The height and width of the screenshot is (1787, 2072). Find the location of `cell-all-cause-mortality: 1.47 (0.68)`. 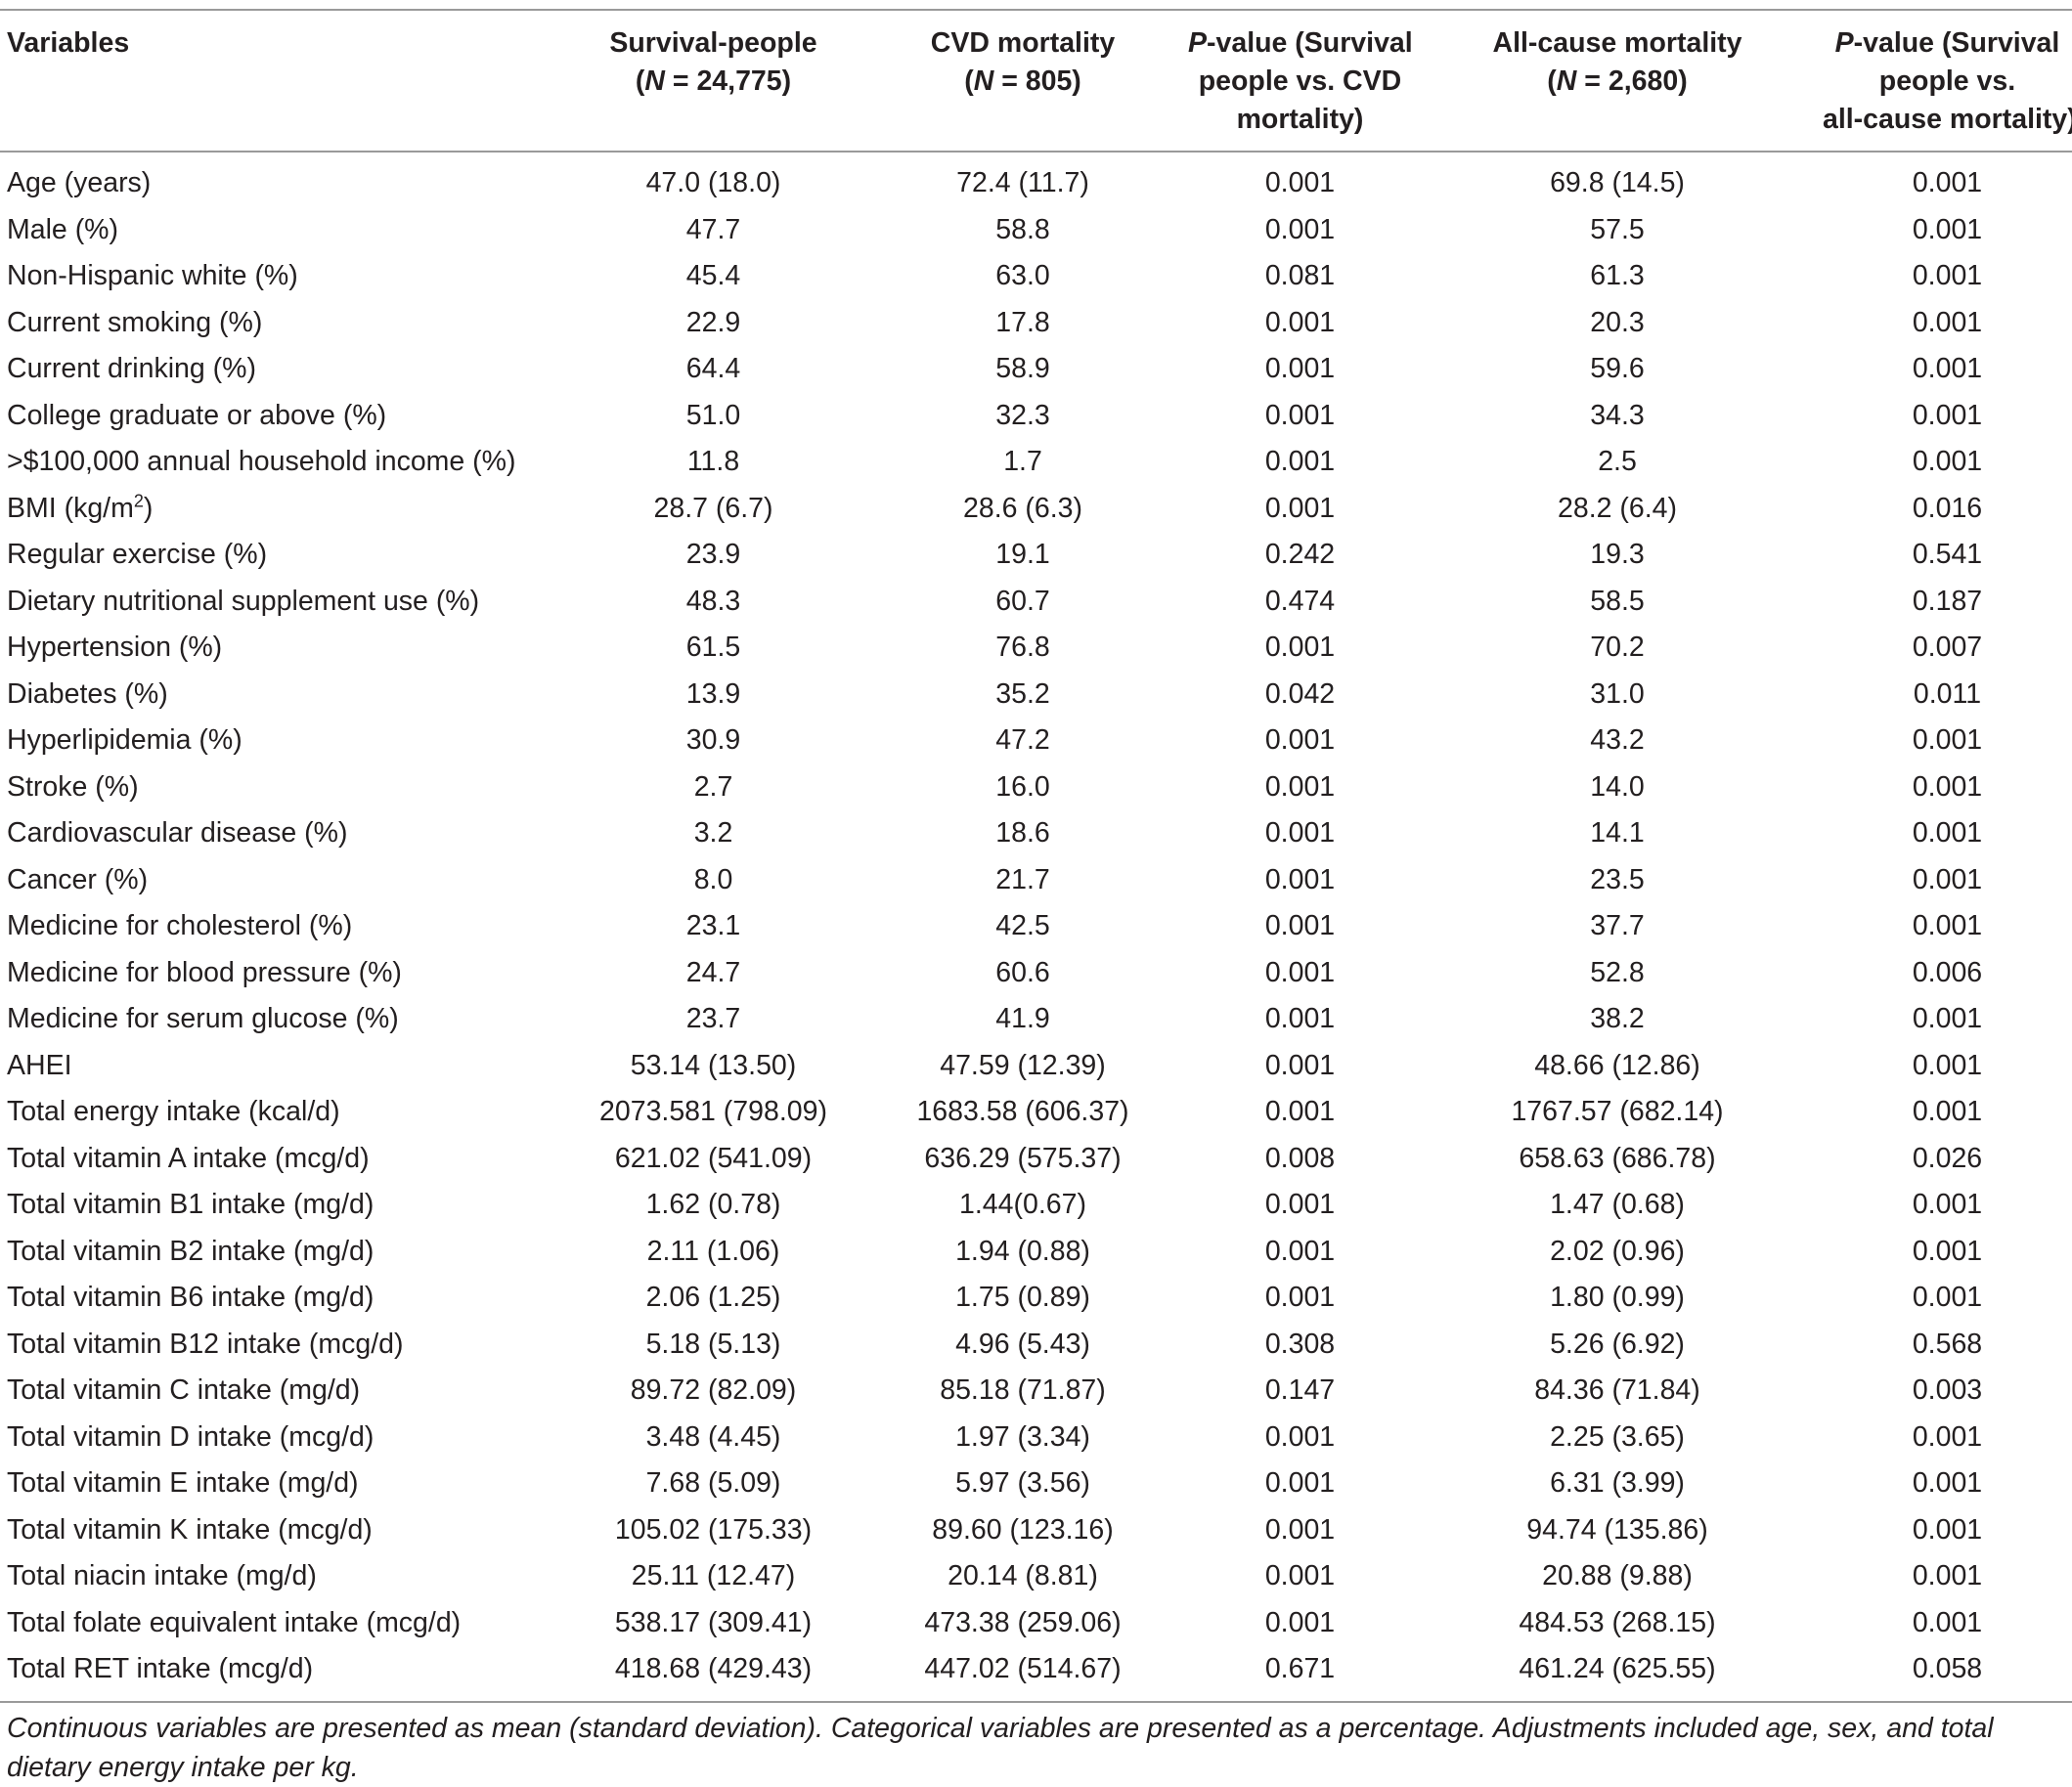

cell-all-cause-mortality: 1.47 (0.68) is located at coordinates (1617, 1205).